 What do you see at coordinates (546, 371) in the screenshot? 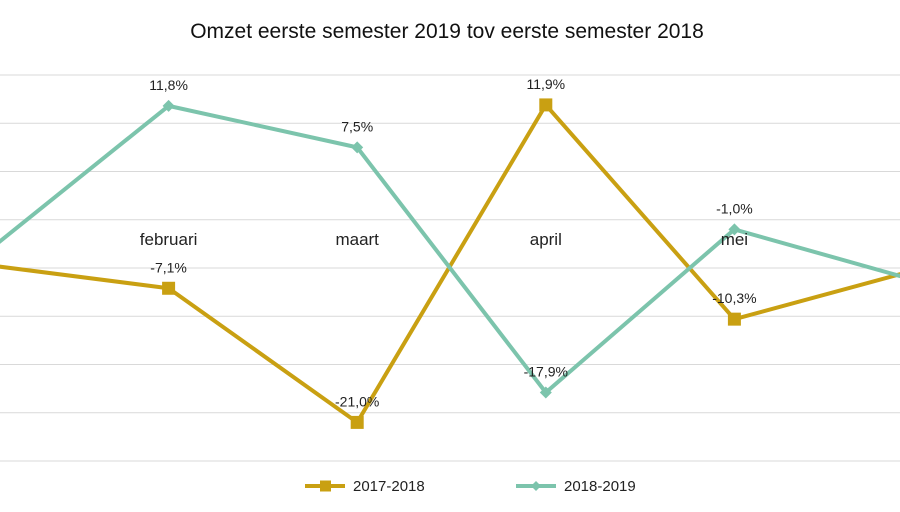
I see `data-label: -17,9%` at bounding box center [546, 371].